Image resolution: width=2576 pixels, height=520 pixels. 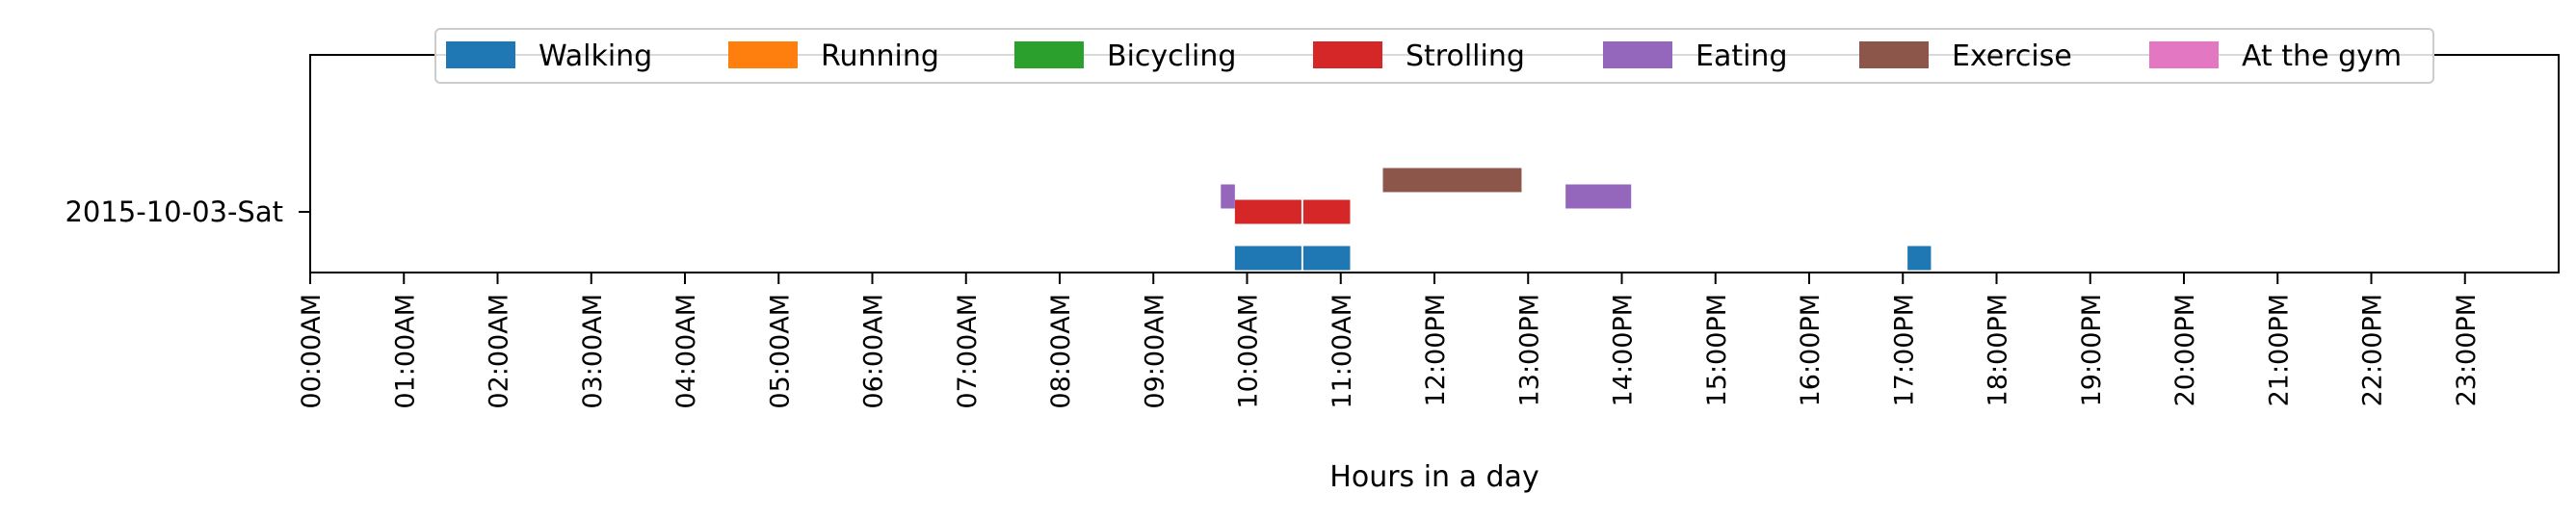 What do you see at coordinates (2322, 56) in the screenshot?
I see `legend-label: At the gym` at bounding box center [2322, 56].